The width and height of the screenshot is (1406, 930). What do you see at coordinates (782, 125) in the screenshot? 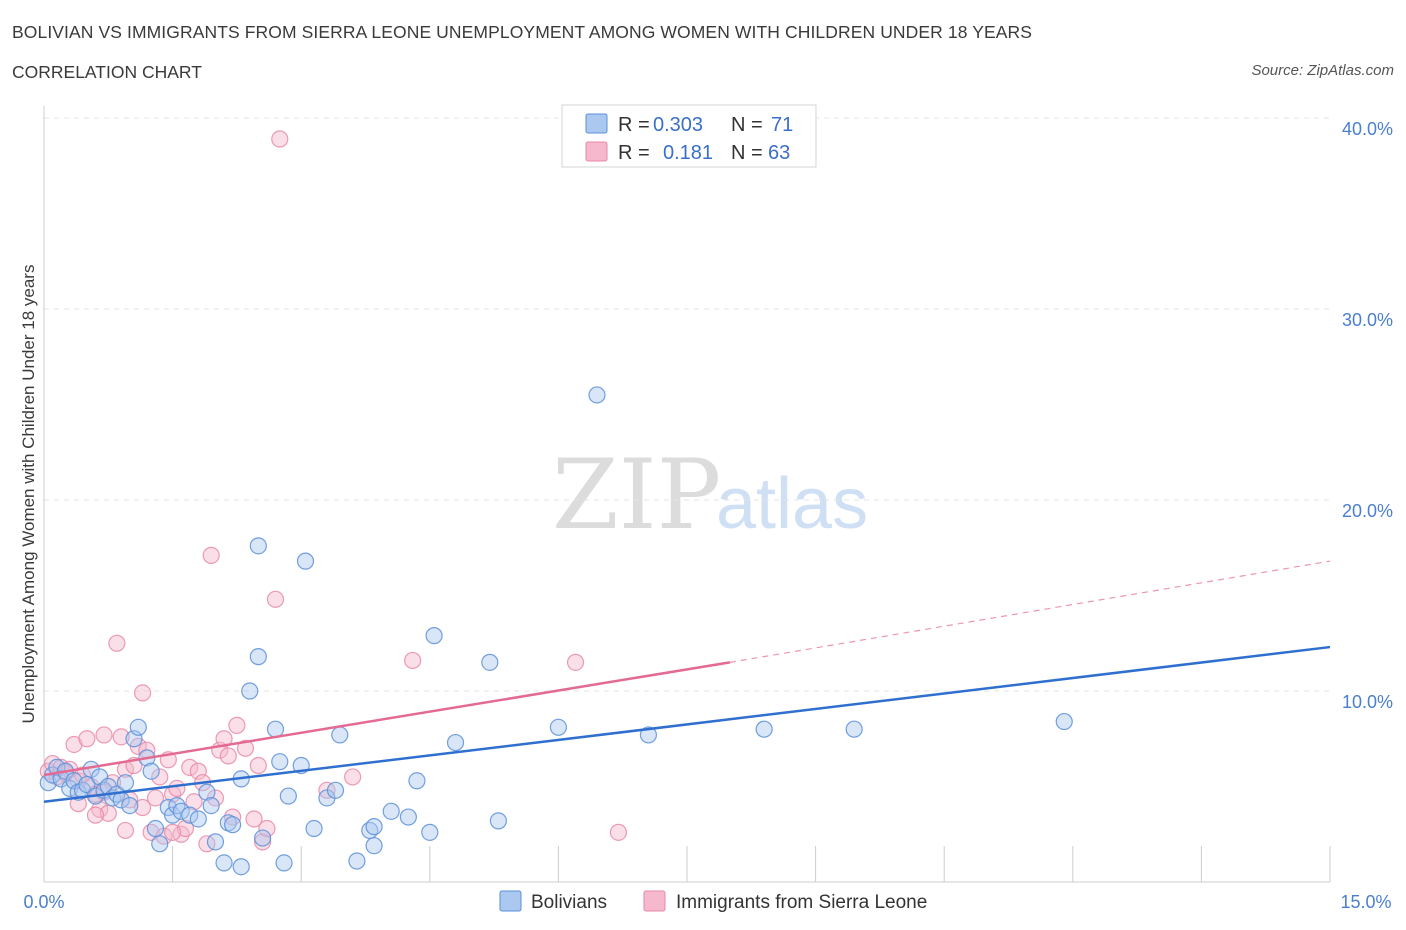
I see `legend-n-value-bolivians: 71` at bounding box center [782, 125].